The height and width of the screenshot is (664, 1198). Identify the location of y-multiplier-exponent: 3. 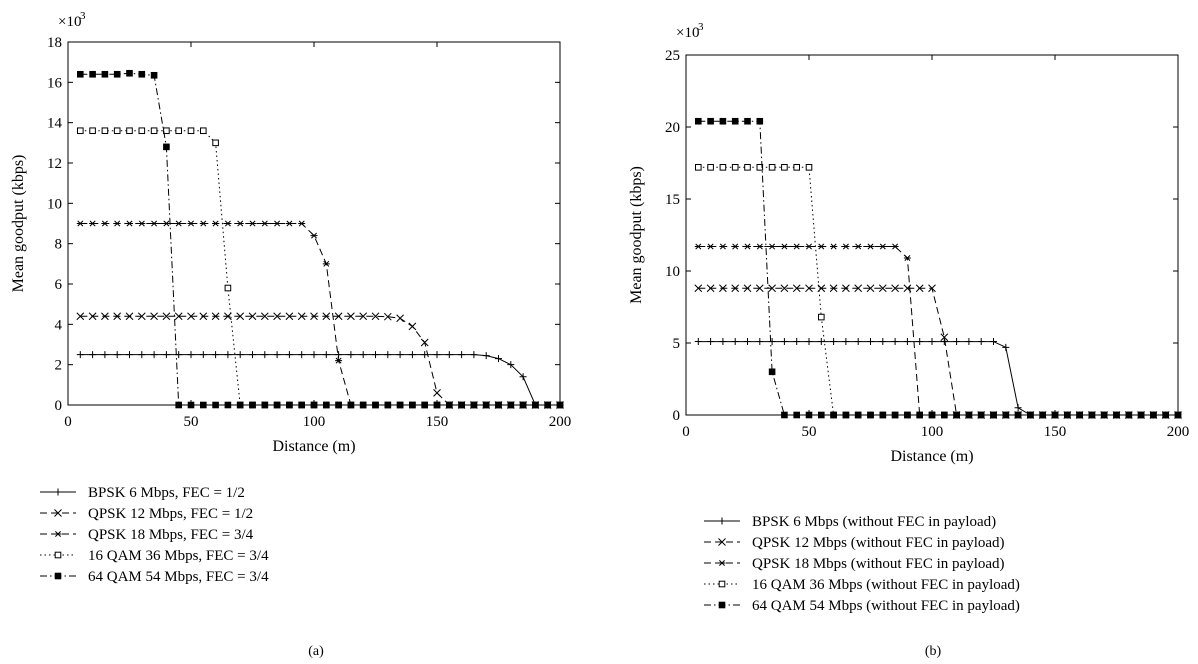
(83, 16).